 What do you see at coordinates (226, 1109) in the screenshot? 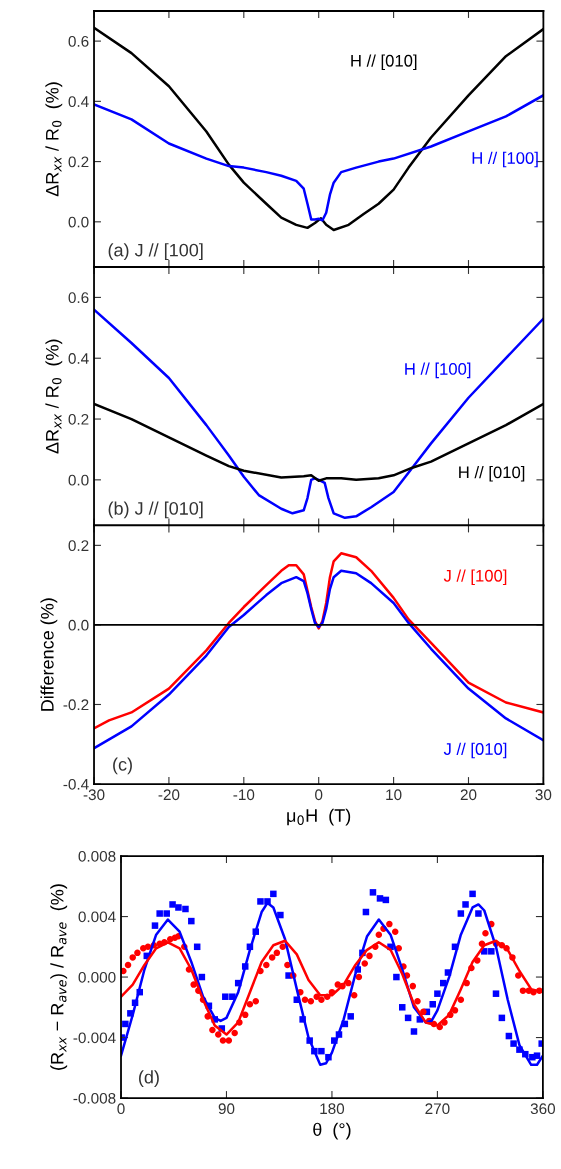
I see `x-tick-label: 90` at bounding box center [226, 1109].